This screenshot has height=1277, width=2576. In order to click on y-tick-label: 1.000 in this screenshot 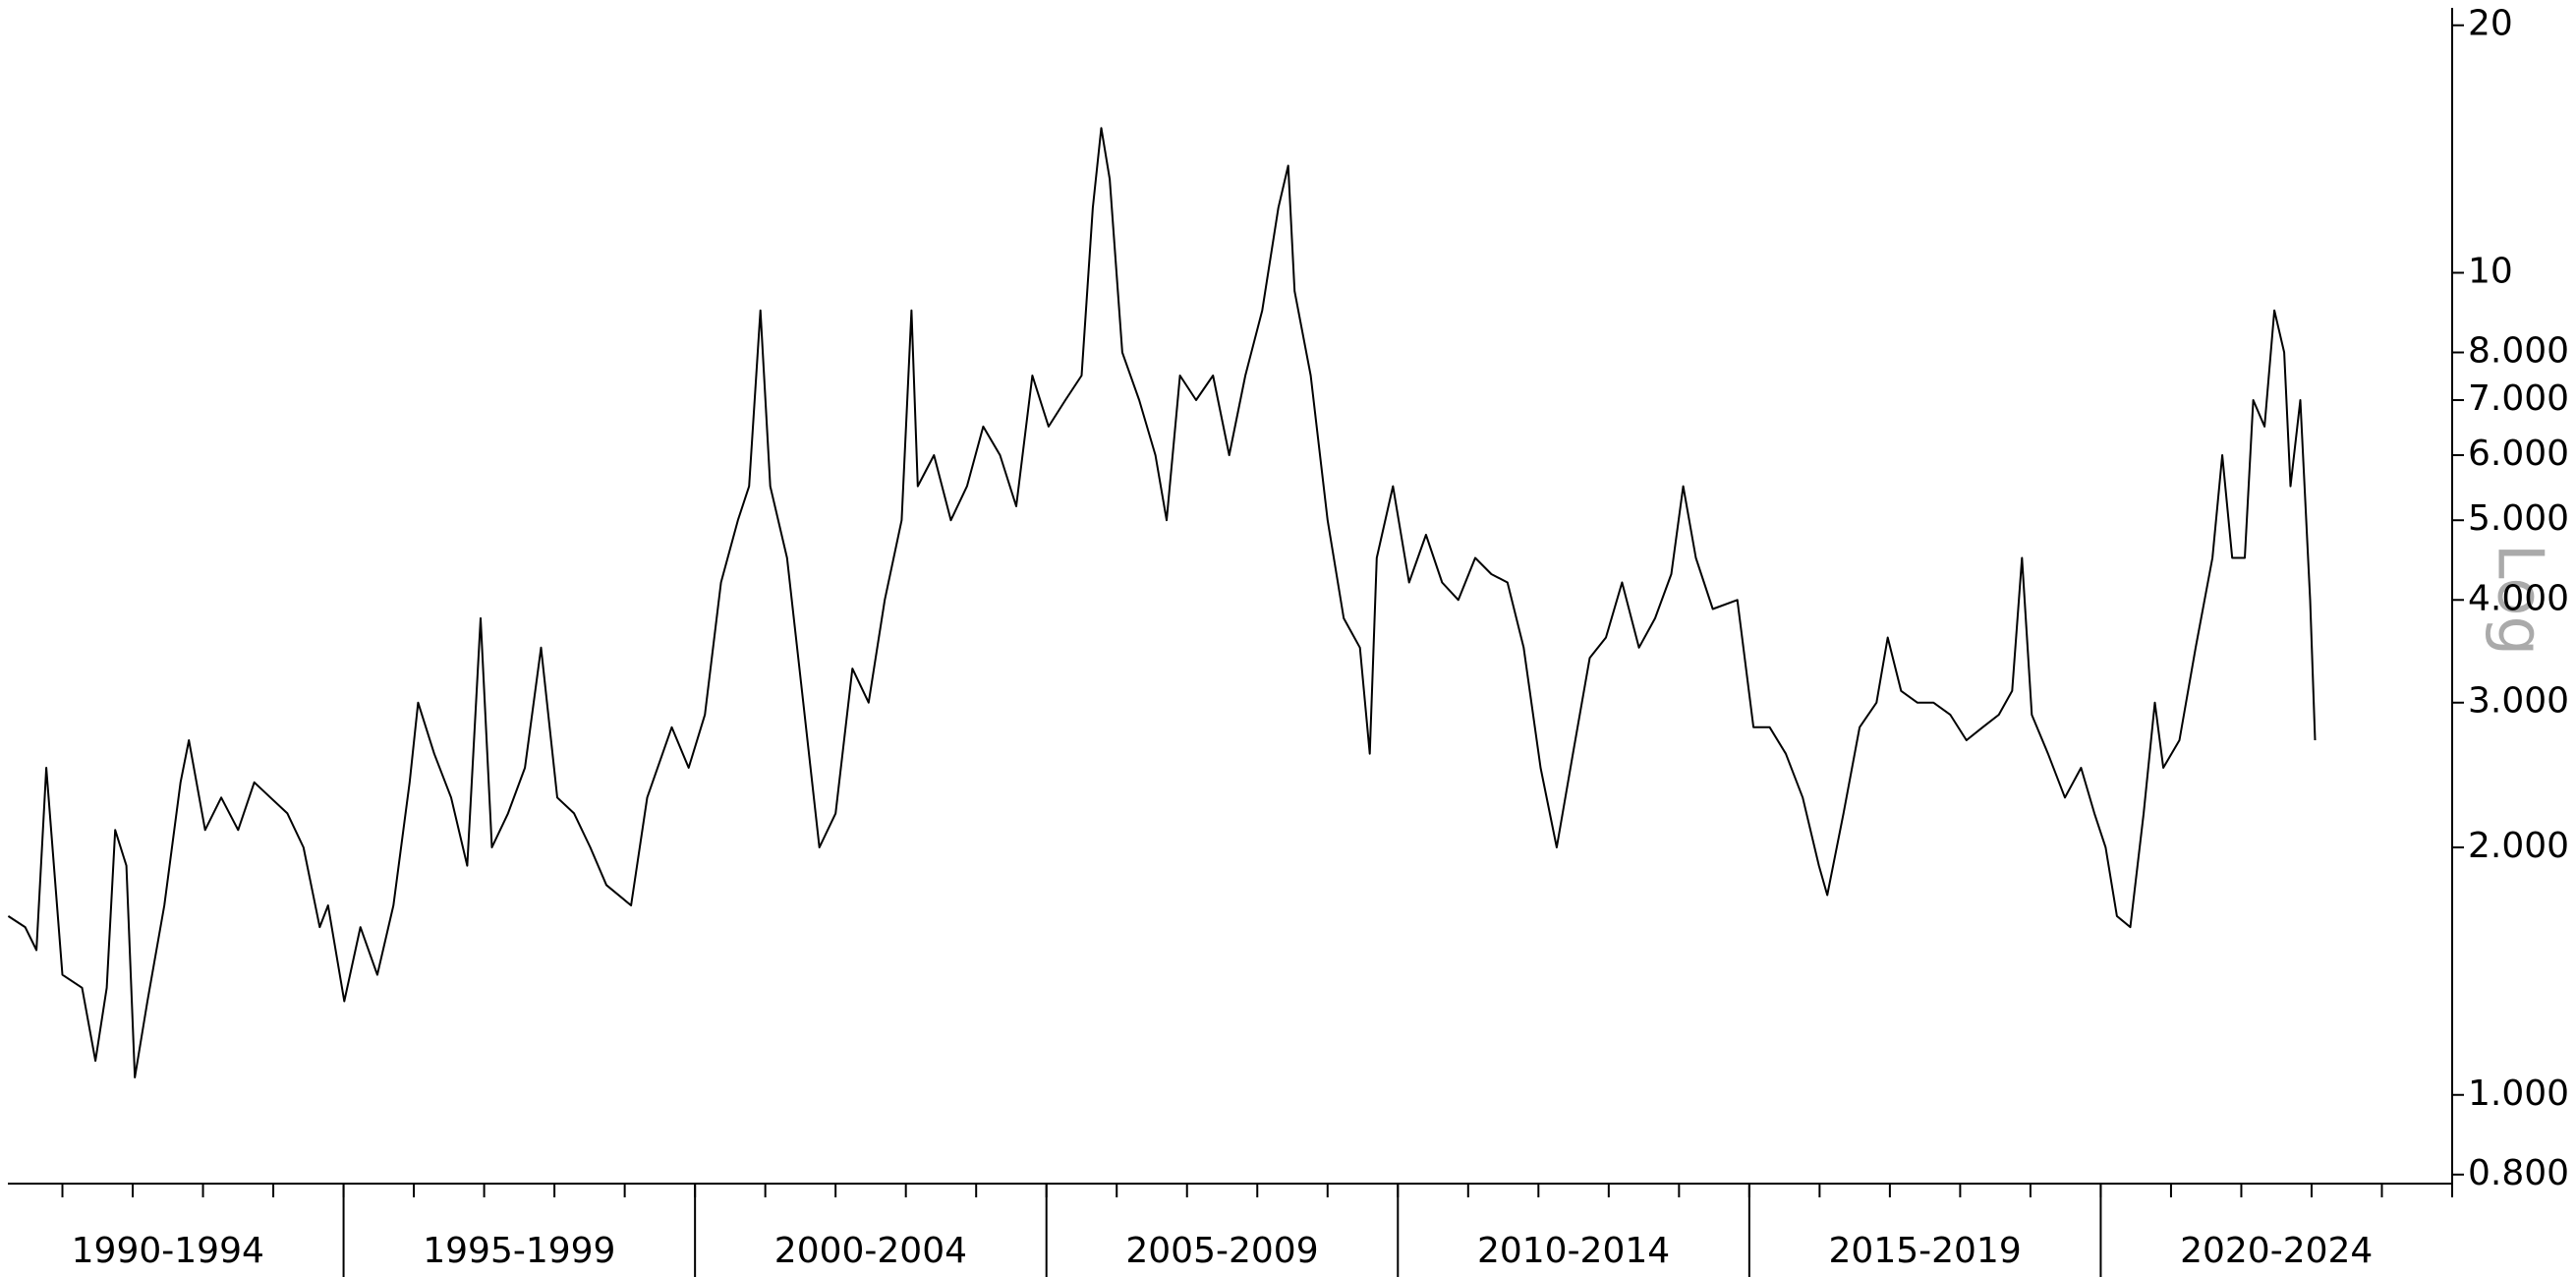, I will do `click(2518, 1094)`.